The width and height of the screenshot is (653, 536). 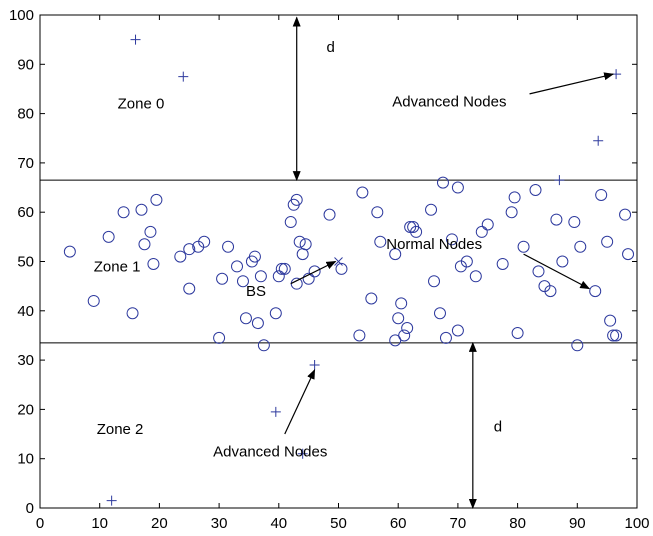 I want to click on x-tick-label: 0, so click(x=40, y=523).